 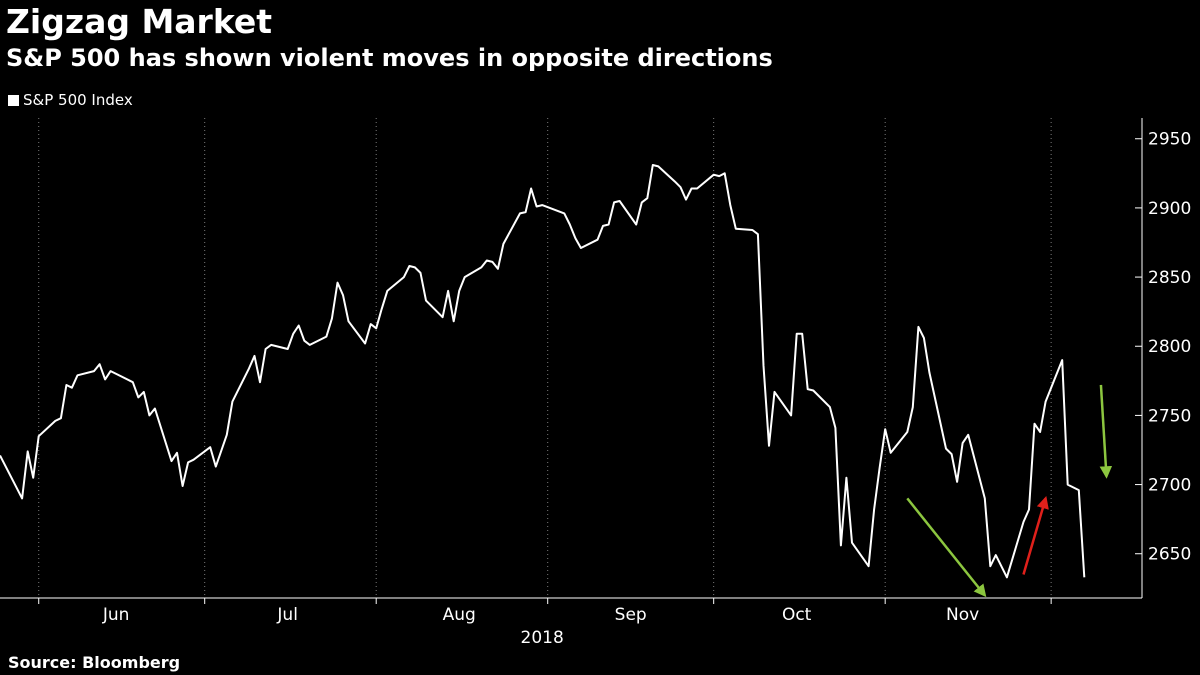 I want to click on x-tick-label: Jul, so click(x=287, y=615).